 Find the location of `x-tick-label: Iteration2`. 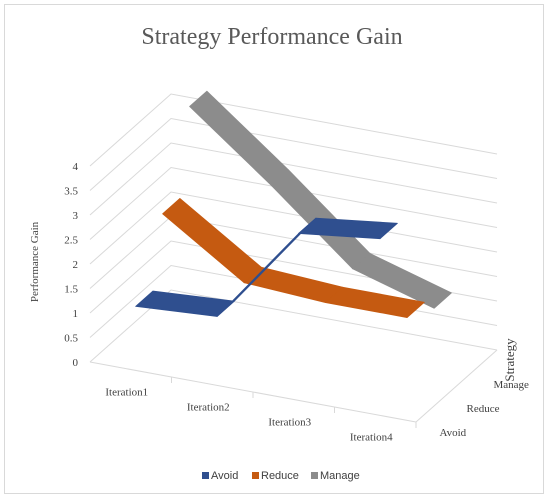

x-tick-label: Iteration2 is located at coordinates (208, 408).